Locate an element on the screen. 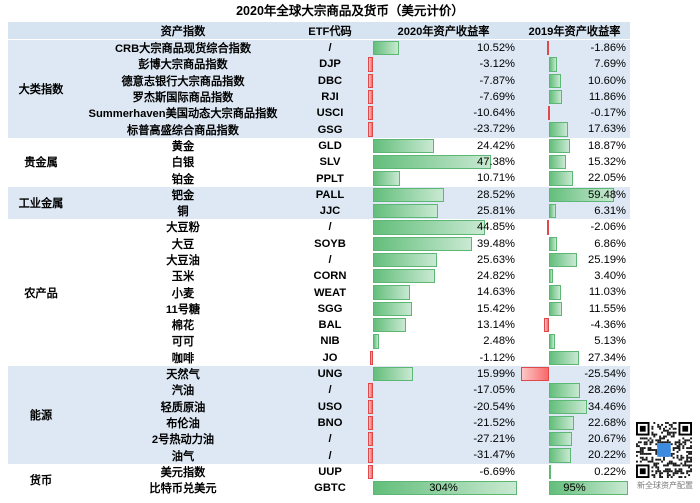  return-2019-cell: 7.69% is located at coordinates (574, 64).